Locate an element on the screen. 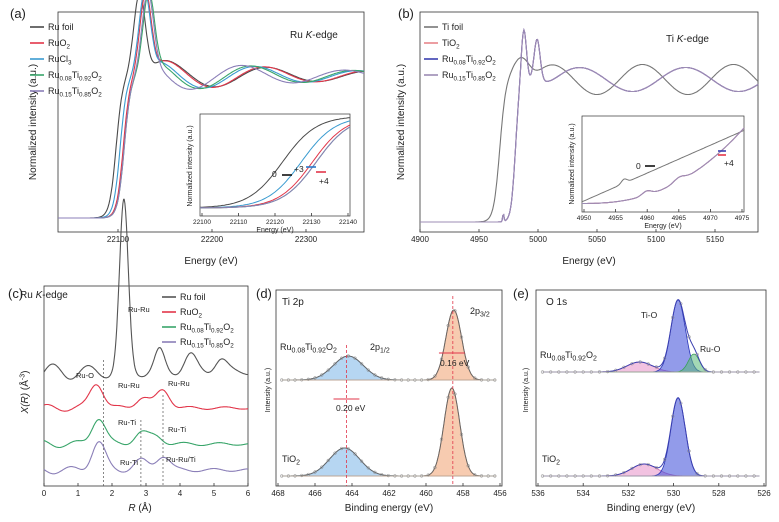 This screenshot has width=779, height=522. panel-e-sample-label-part: 2 is located at coordinates (595, 359).